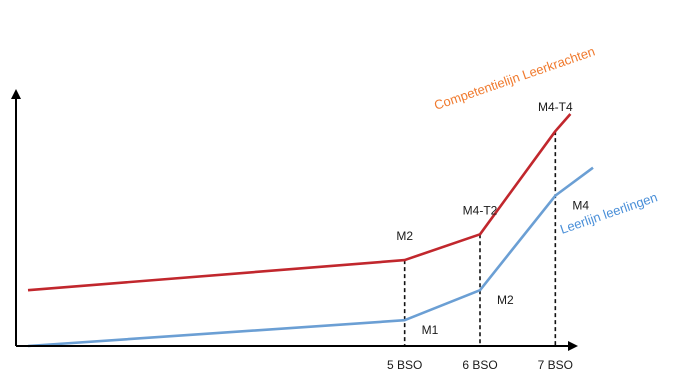 Image resolution: width=680 pixels, height=374 pixels. Describe the element at coordinates (430, 330) in the screenshot. I see `point-label-s1-1: M1` at that location.